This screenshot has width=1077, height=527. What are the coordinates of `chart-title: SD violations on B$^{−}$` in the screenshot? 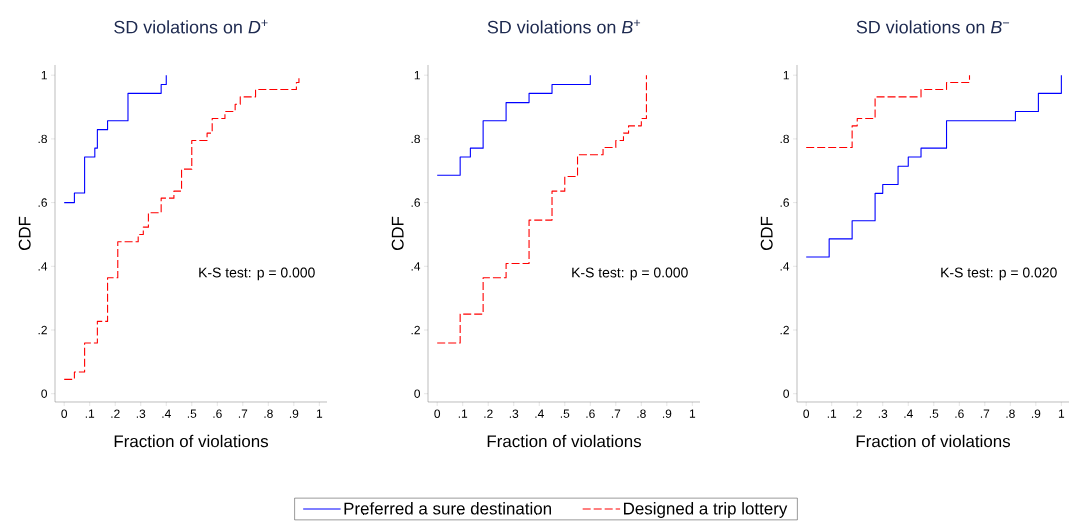 It's located at (933, 27).